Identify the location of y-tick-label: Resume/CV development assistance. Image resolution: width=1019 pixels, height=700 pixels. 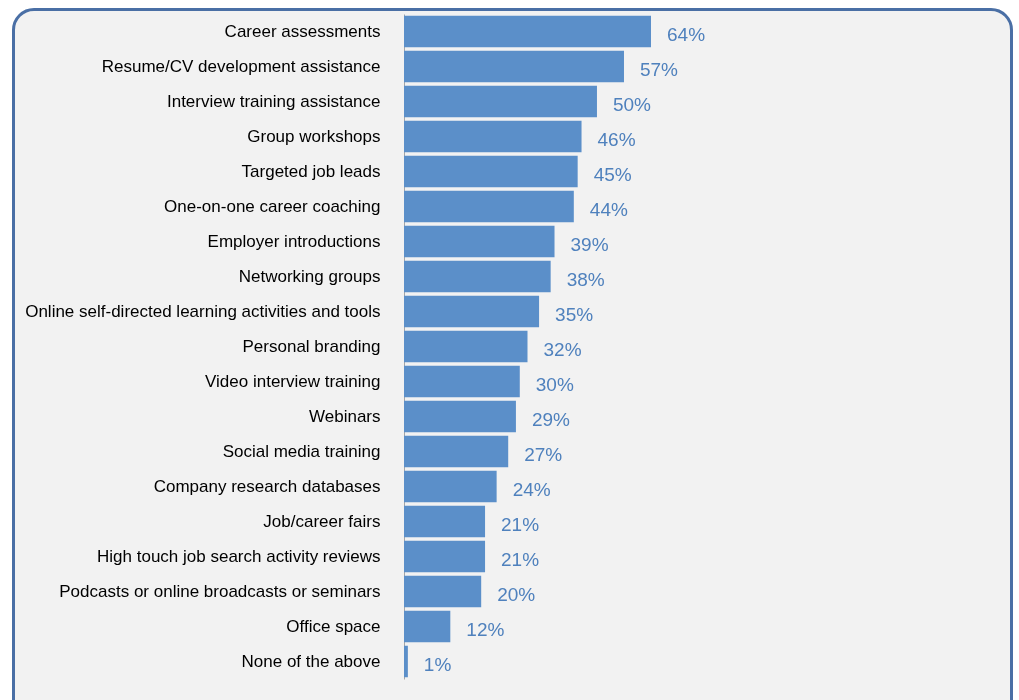
(241, 66).